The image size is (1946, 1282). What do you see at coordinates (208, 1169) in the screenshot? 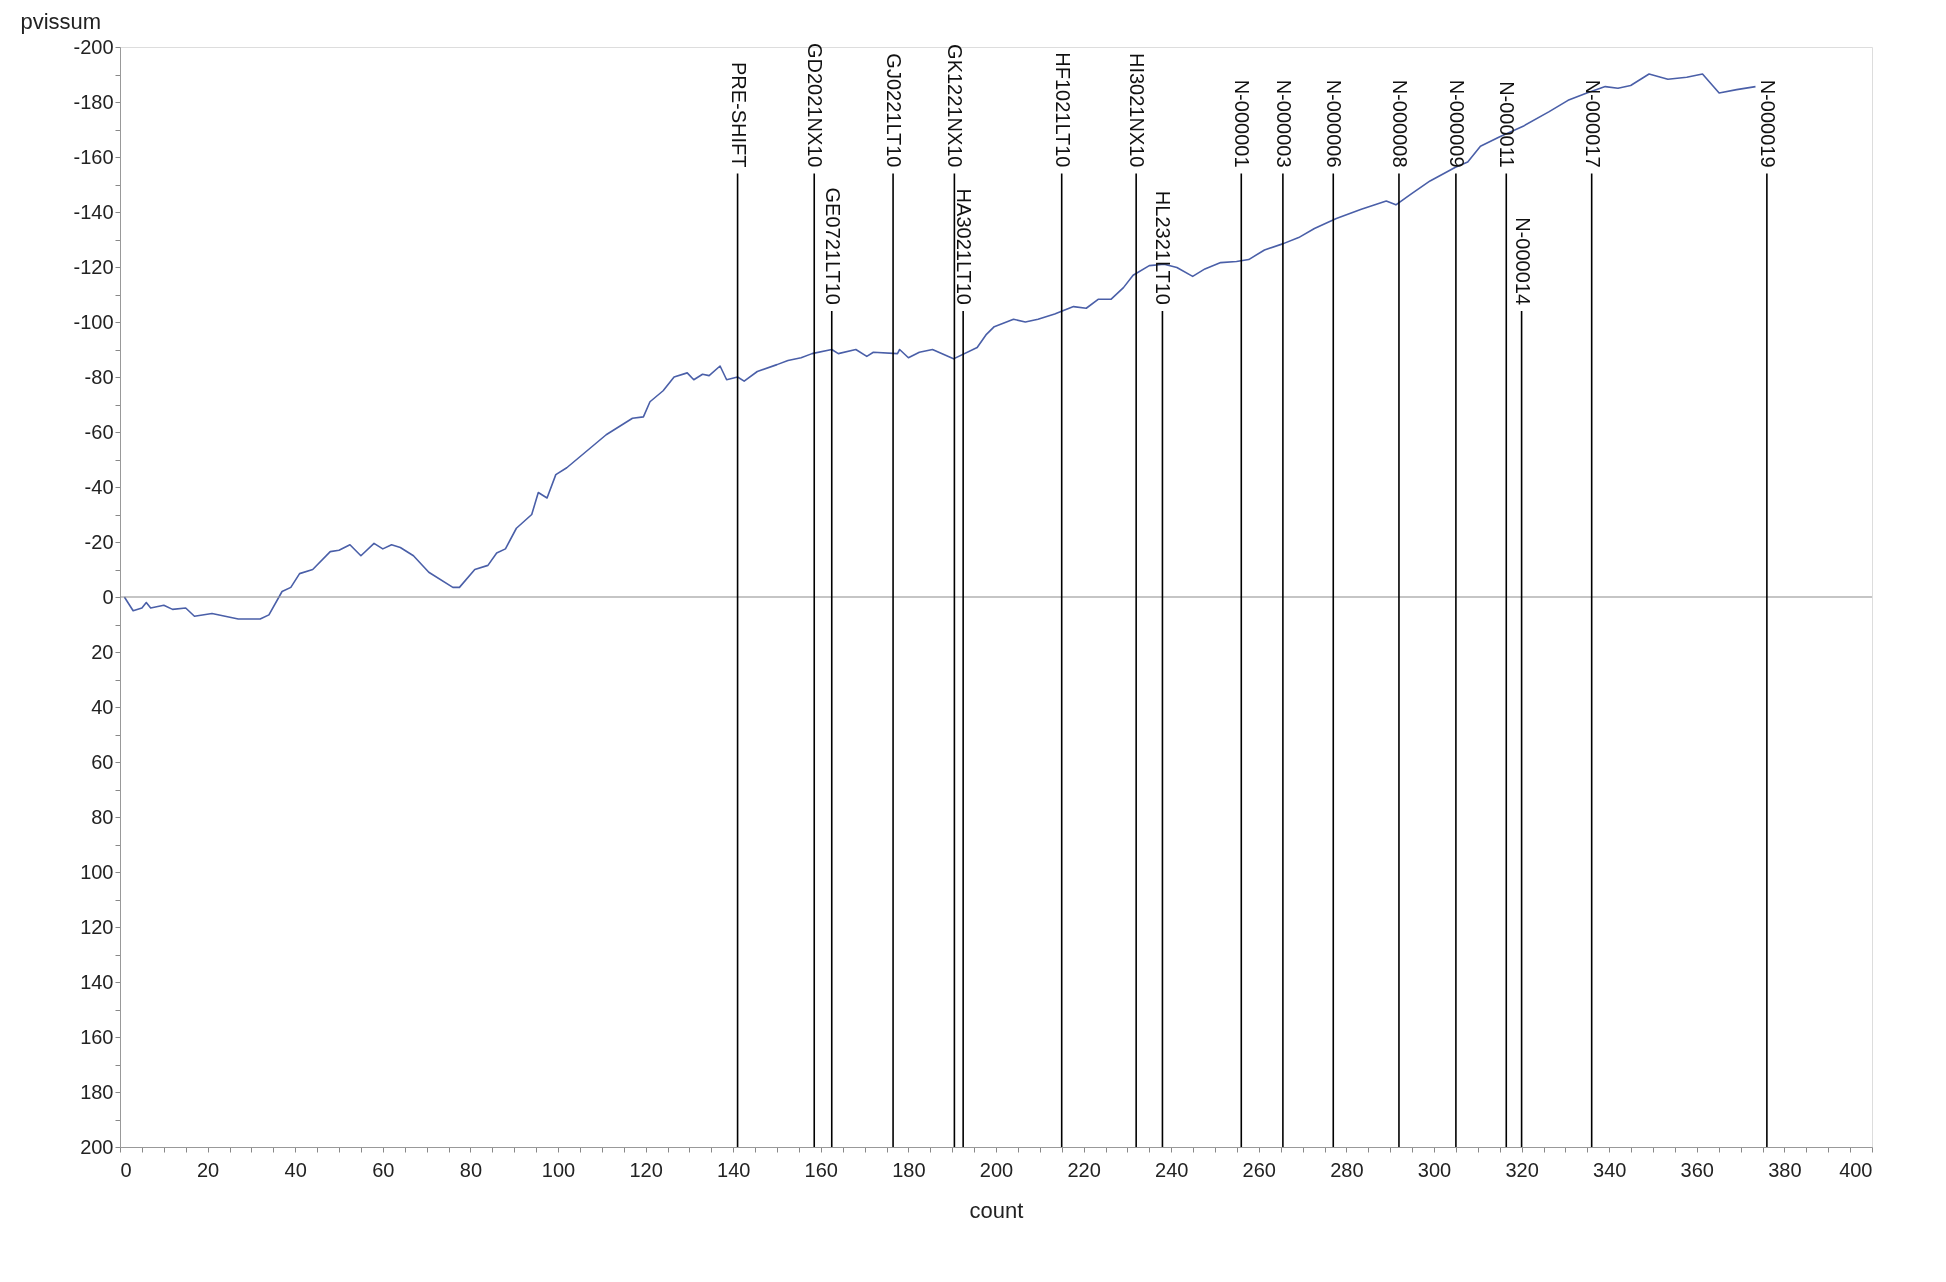
I see `x-tick-label: 20` at bounding box center [208, 1169].